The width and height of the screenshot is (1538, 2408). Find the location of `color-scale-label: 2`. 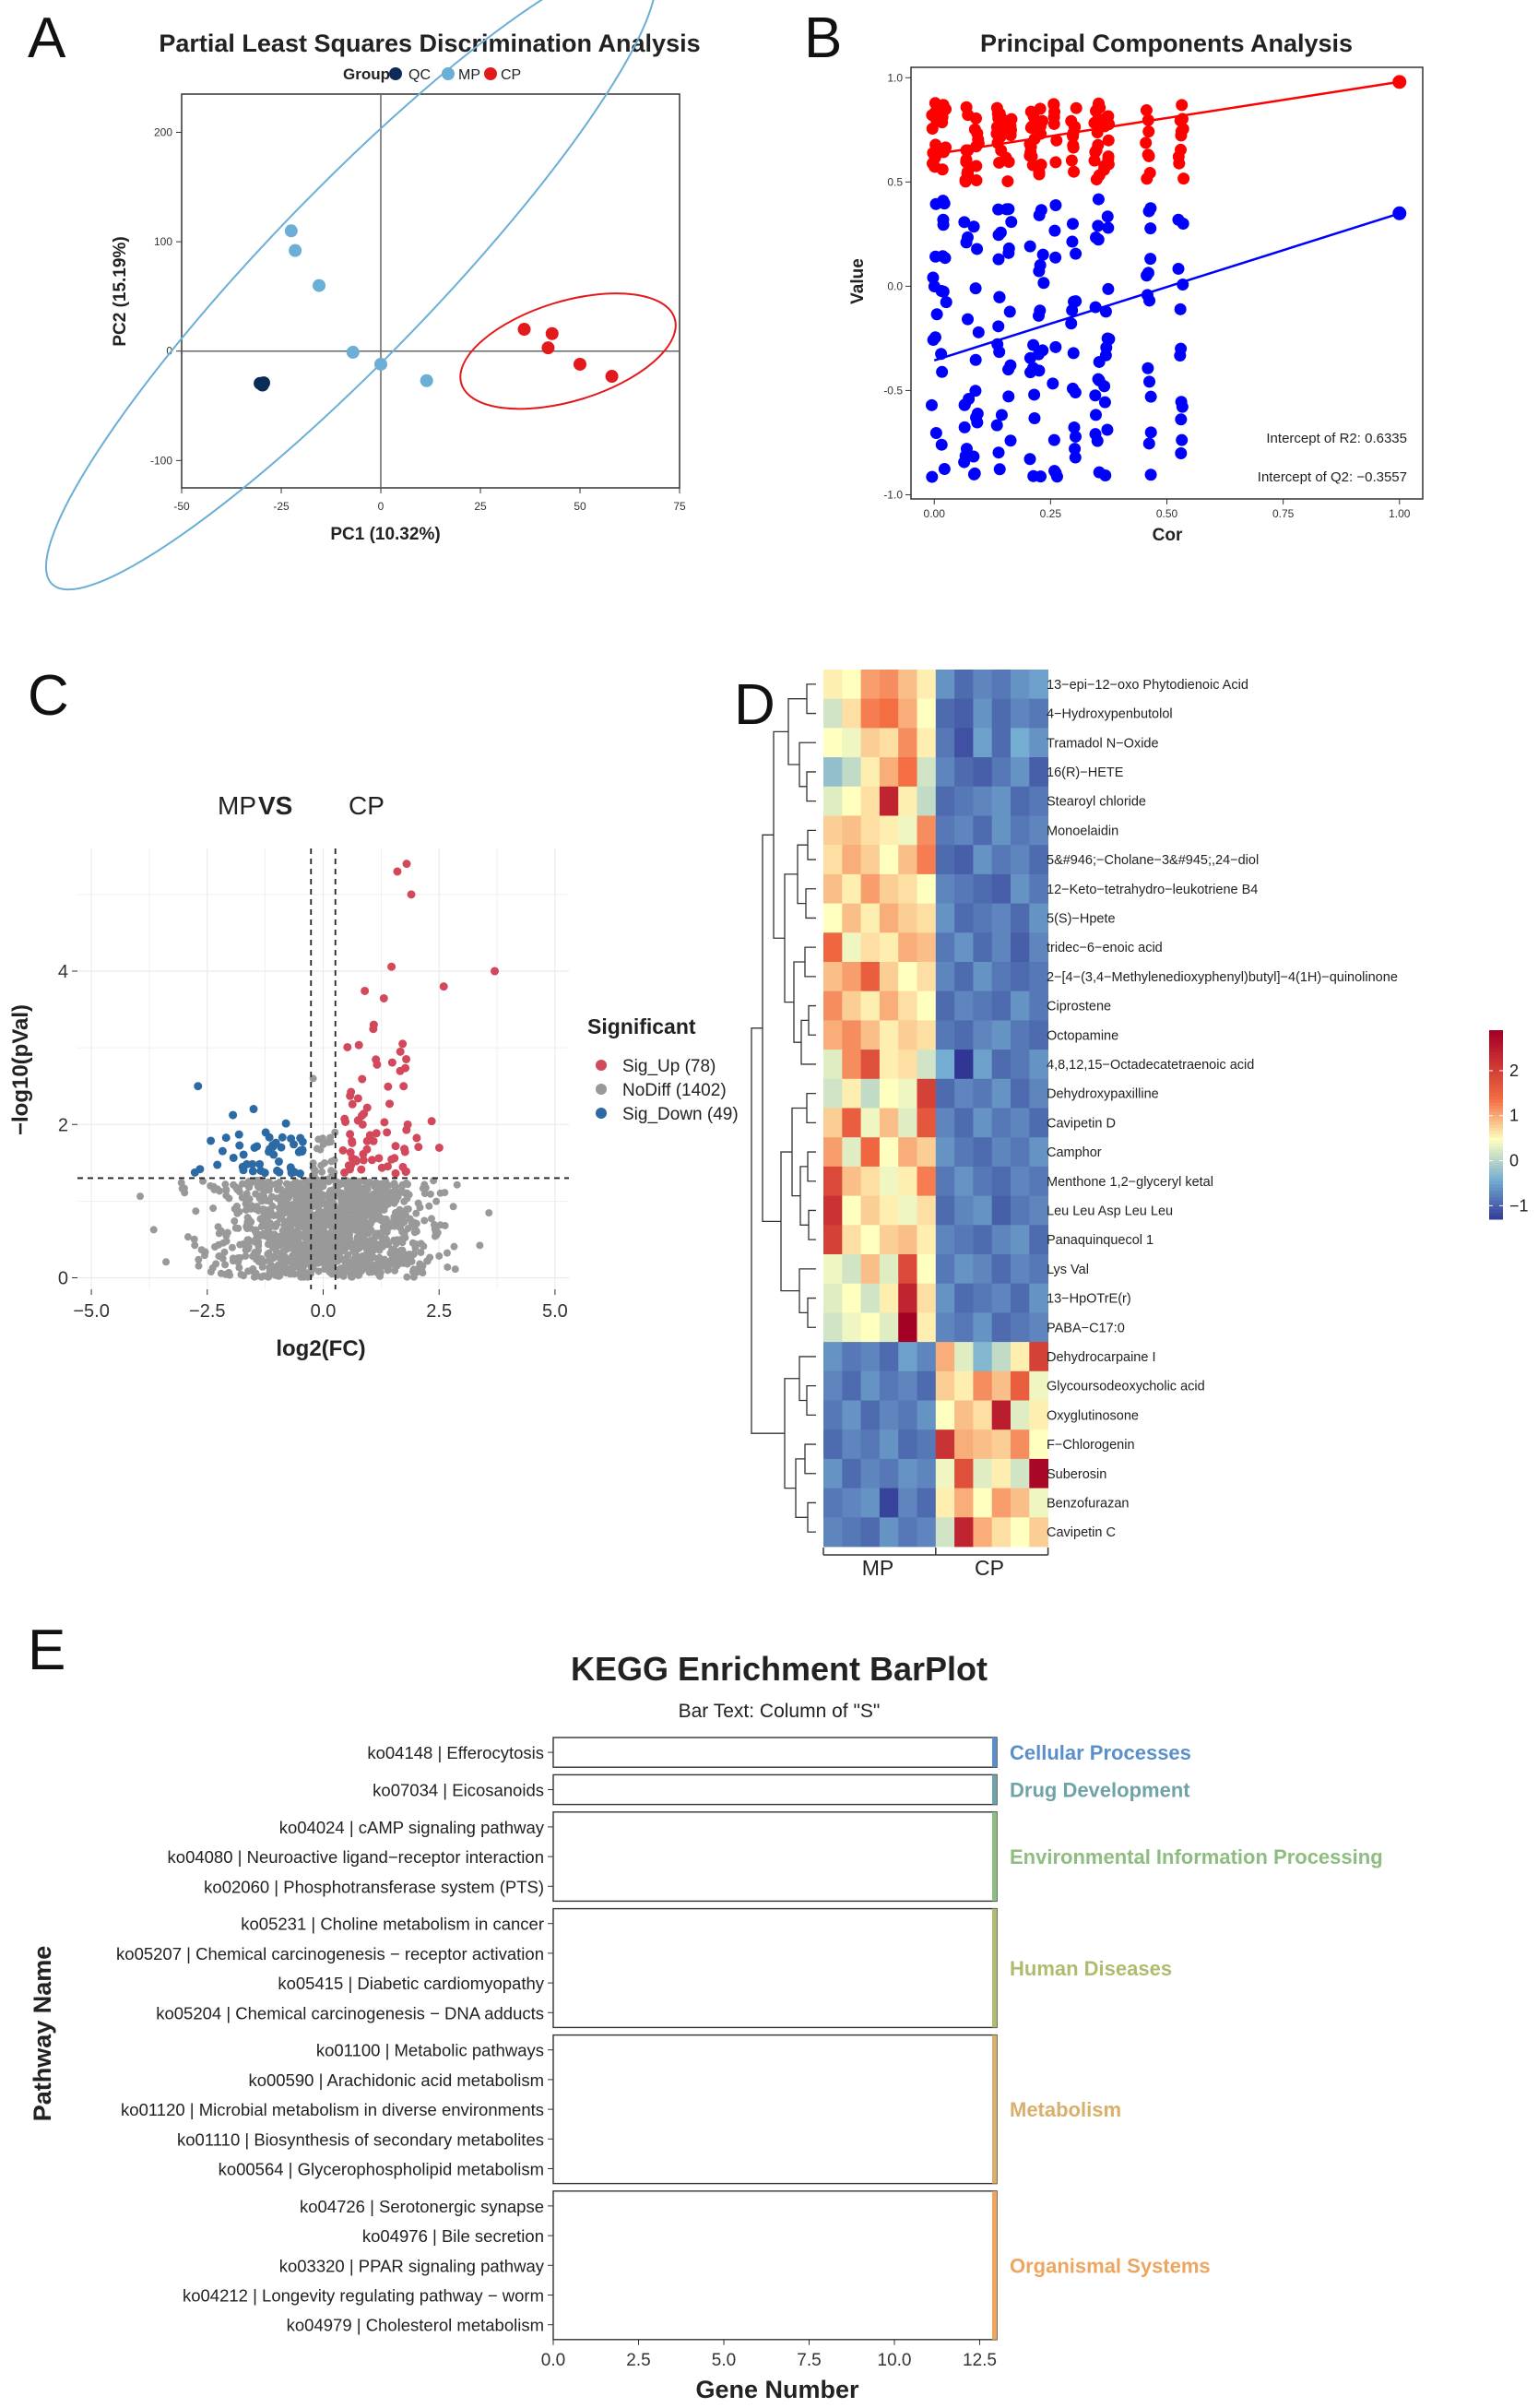

color-scale-label: 2 is located at coordinates (1514, 1071).